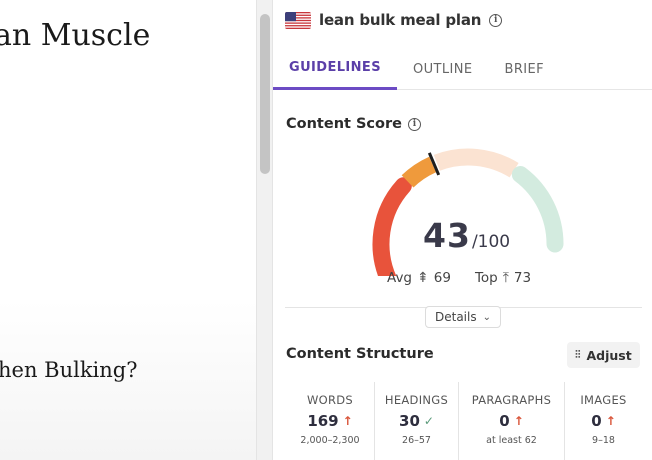 The image size is (652, 460). What do you see at coordinates (522, 278) in the screenshot?
I see `top-value: 73` at bounding box center [522, 278].